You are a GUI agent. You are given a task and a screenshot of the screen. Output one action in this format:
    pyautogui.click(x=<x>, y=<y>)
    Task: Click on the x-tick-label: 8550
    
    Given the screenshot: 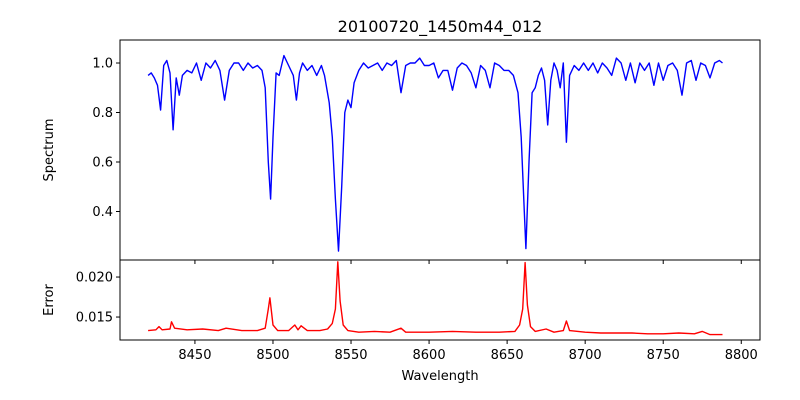 What is the action you would take?
    pyautogui.click(x=350, y=355)
    